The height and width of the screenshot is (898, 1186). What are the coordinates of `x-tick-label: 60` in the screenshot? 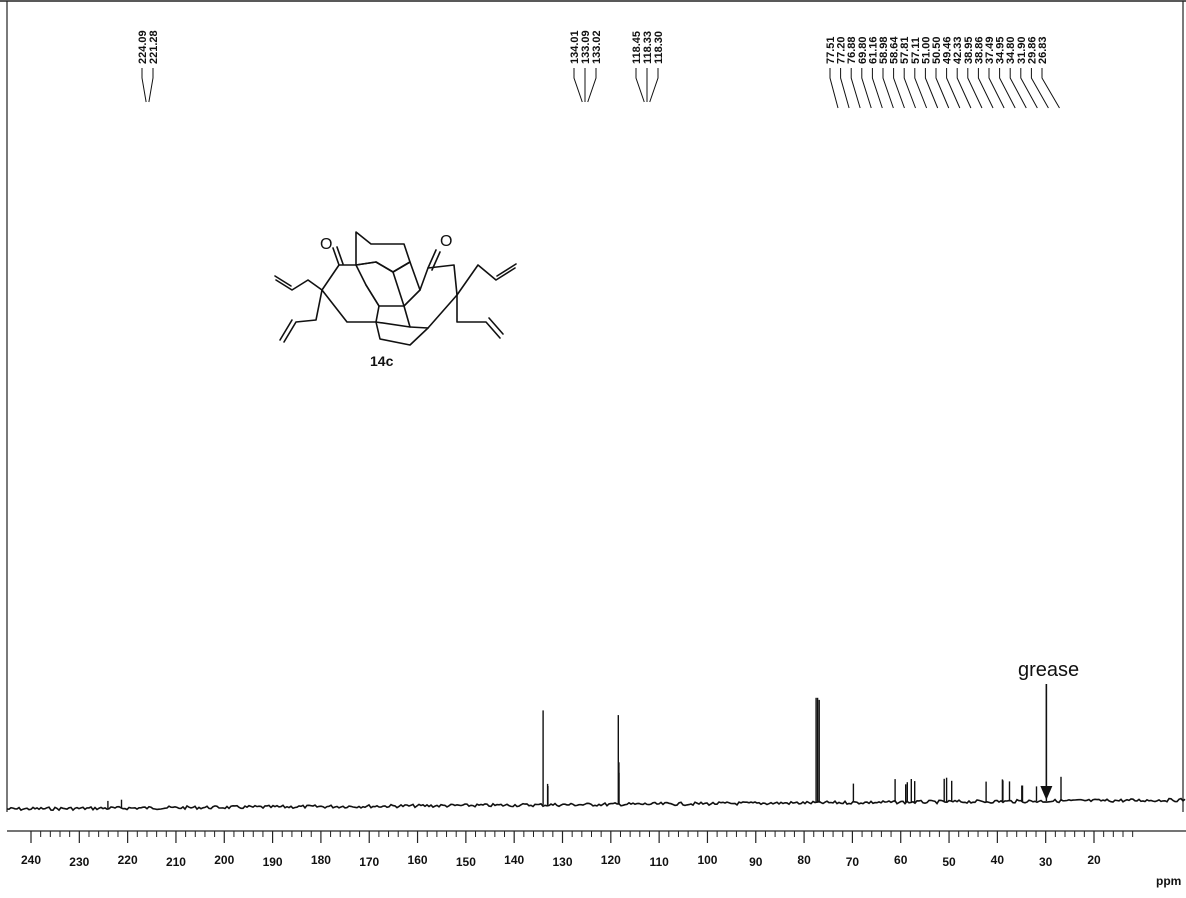 It's located at (901, 860).